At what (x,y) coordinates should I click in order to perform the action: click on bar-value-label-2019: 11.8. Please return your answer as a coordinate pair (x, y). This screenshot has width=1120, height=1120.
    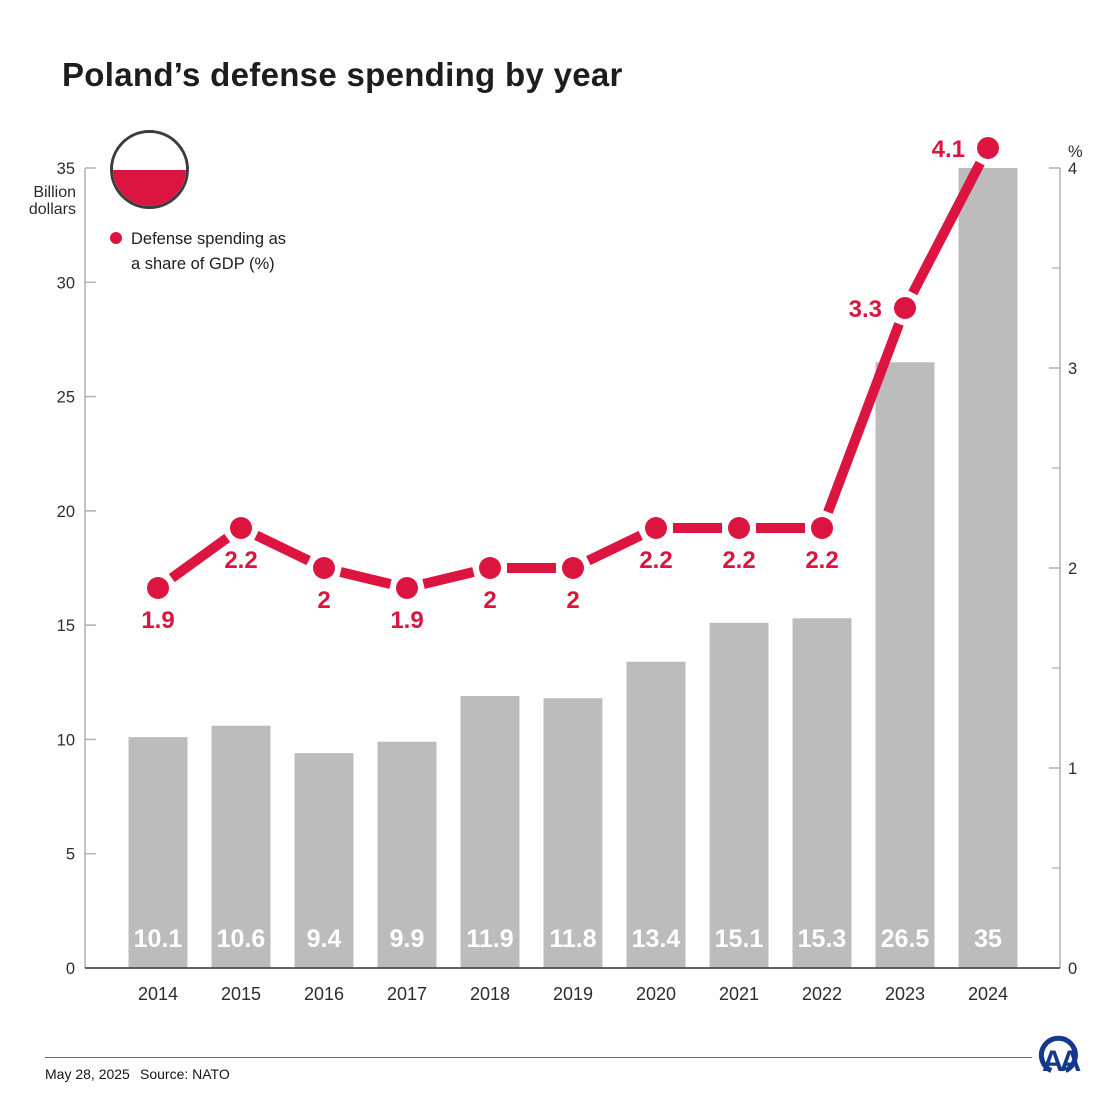
    Looking at the image, I should click on (572, 939).